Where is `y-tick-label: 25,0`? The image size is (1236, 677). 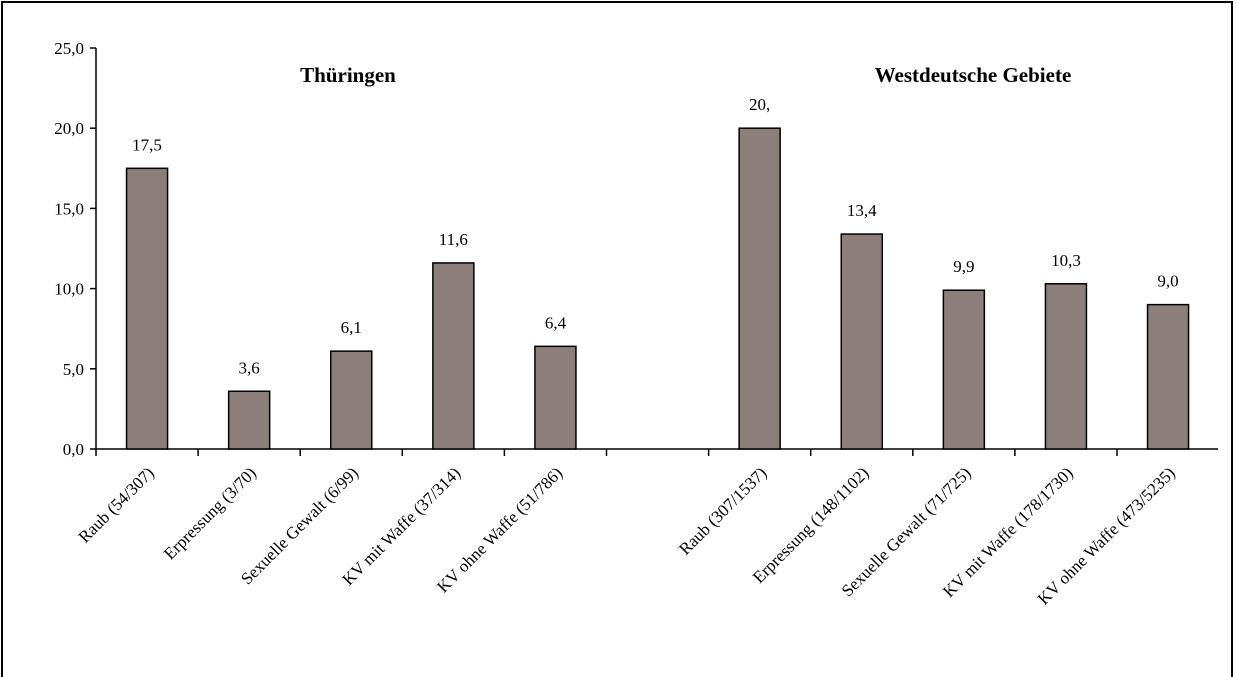
y-tick-label: 25,0 is located at coordinates (69, 48).